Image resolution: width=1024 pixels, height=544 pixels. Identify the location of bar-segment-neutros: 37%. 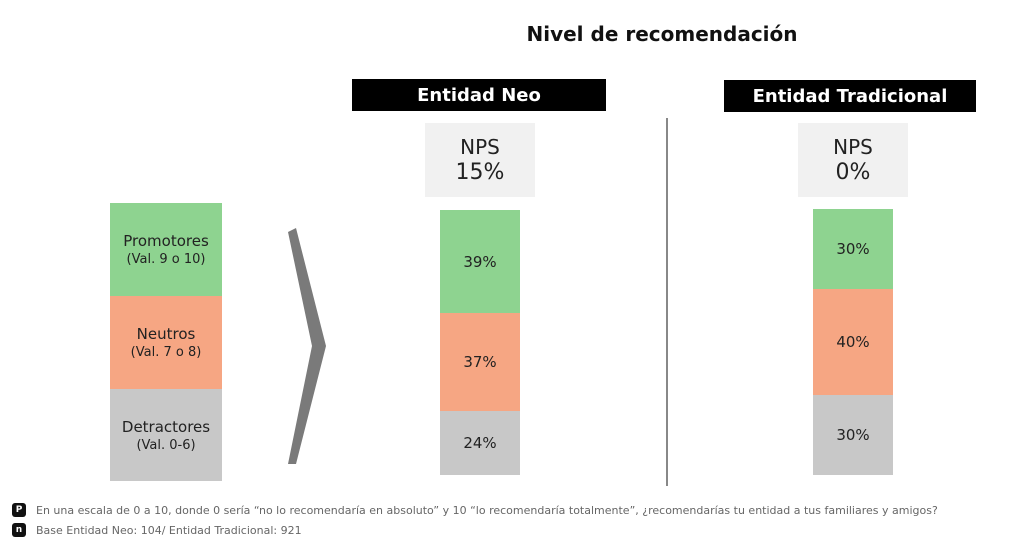
(480, 362).